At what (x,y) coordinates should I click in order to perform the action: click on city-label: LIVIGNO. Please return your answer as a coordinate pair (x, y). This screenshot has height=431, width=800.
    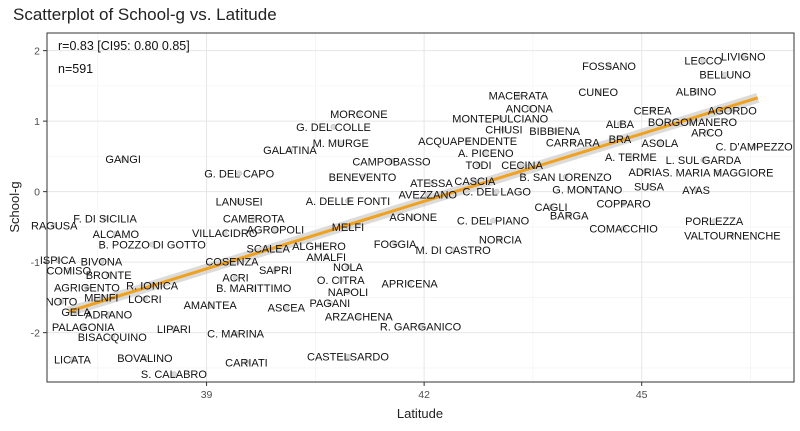
    Looking at the image, I should click on (743, 57).